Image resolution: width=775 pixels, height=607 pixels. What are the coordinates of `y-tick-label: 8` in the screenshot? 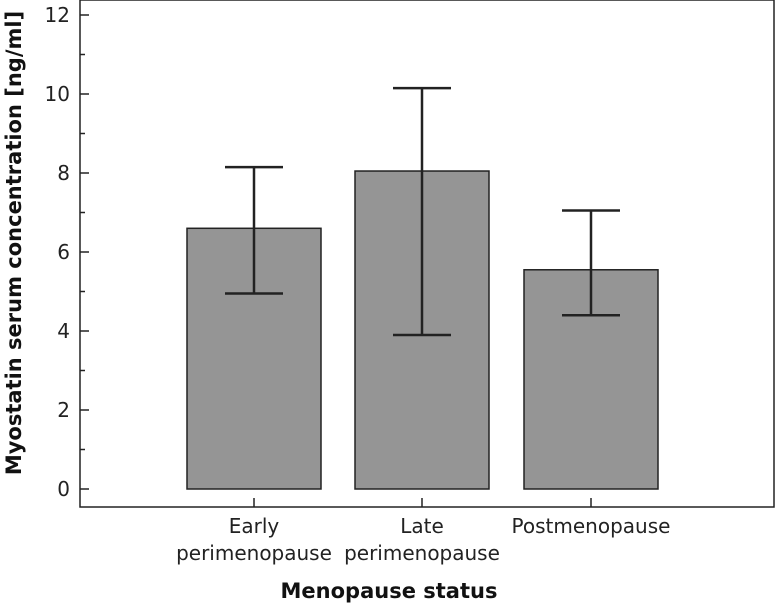 It's located at (63, 173).